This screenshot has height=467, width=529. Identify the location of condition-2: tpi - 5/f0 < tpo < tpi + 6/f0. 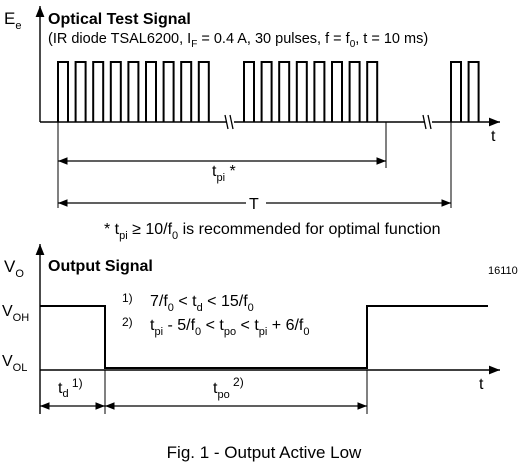
(230, 327).